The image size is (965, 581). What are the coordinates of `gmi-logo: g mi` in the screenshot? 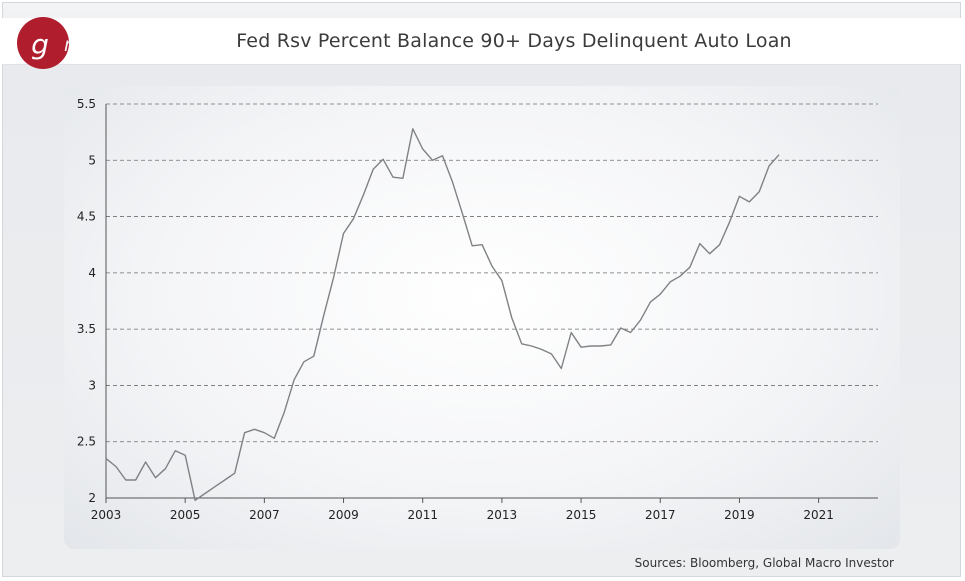 It's located at (43, 43).